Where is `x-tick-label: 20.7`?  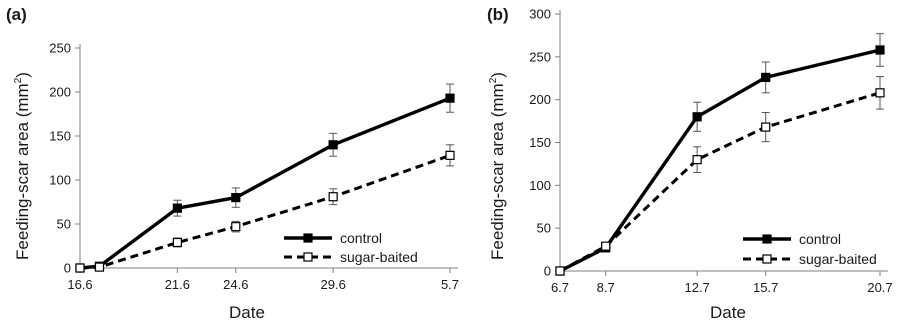
x-tick-label: 20.7 is located at coordinates (879, 287).